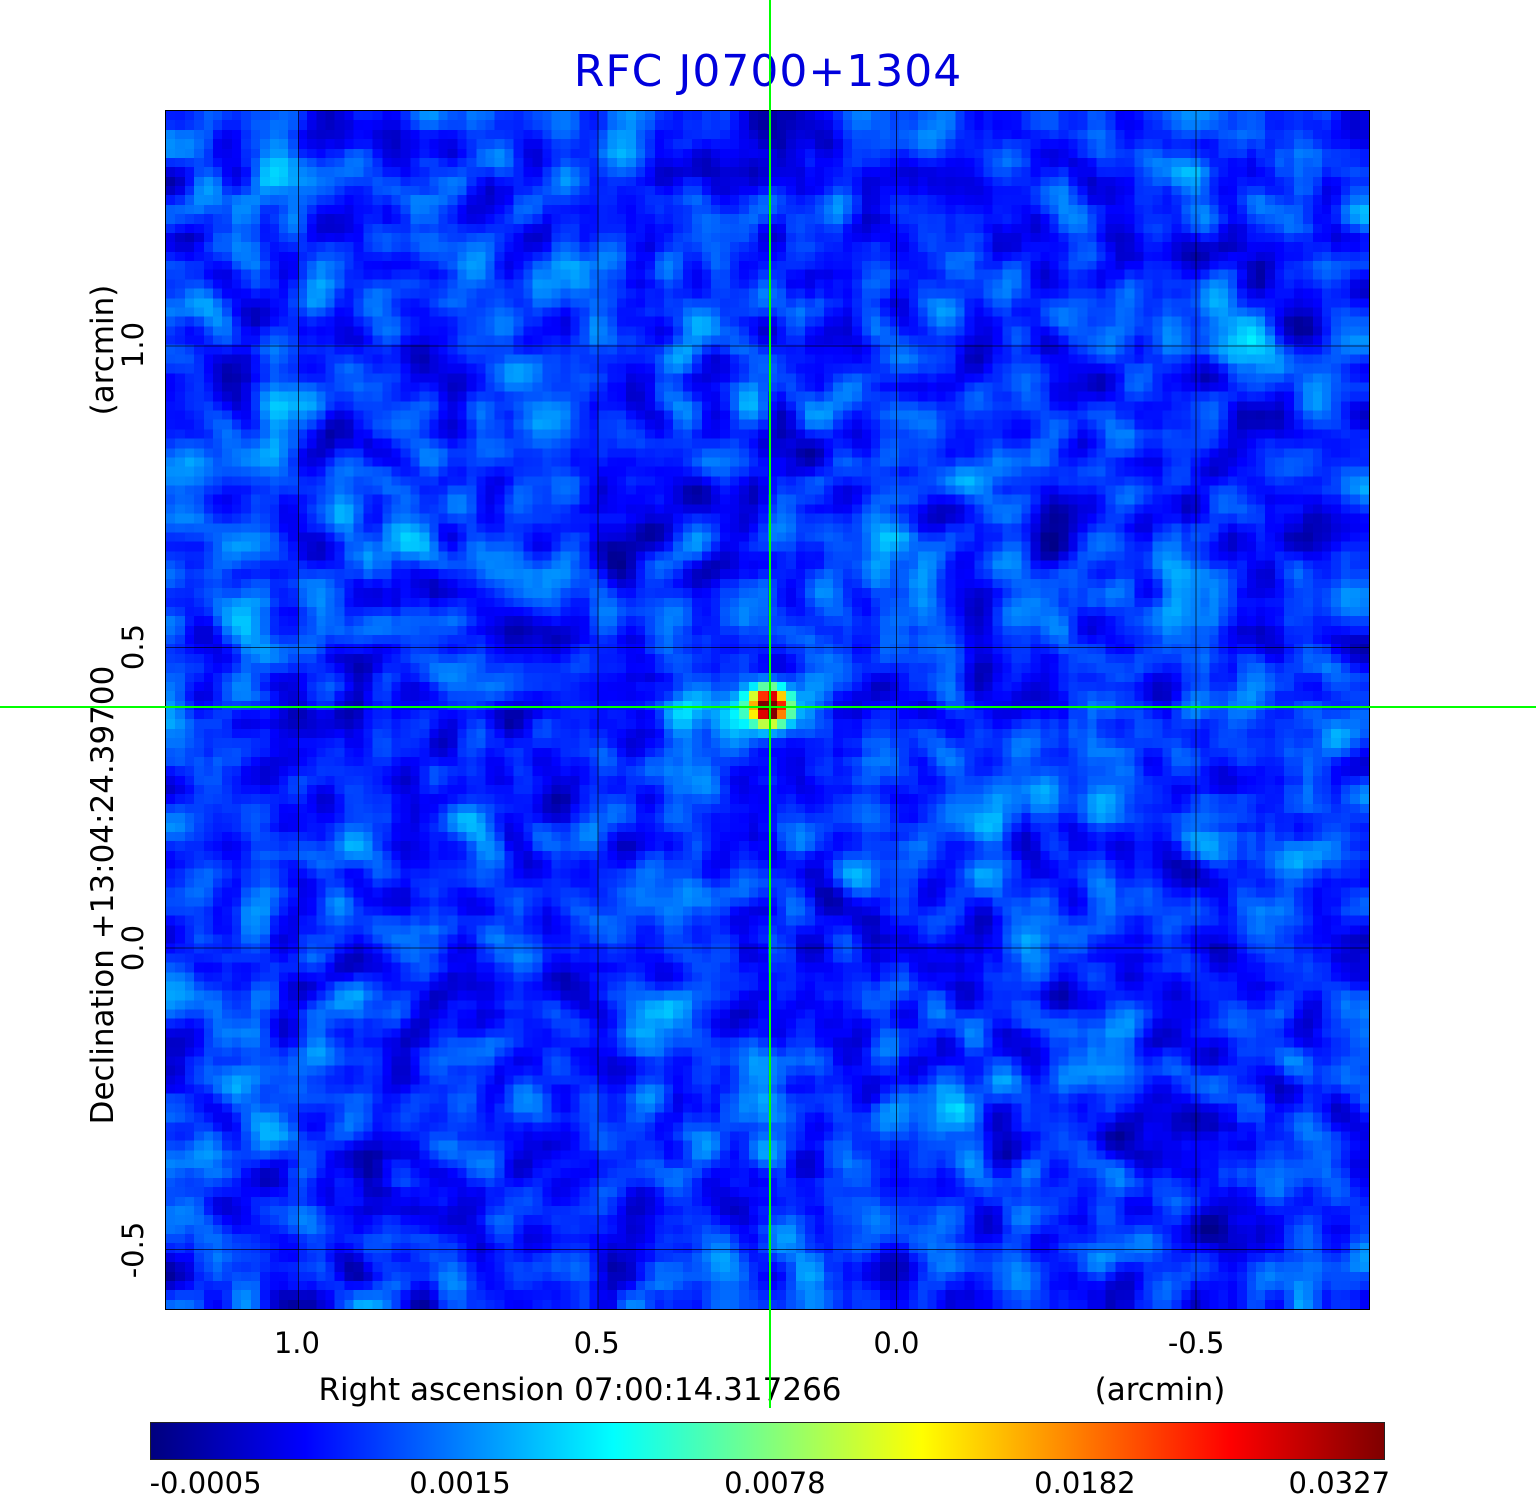 This screenshot has width=1536, height=1511. I want to click on colorbar-tick-label: 0.0182, so click(1085, 1483).